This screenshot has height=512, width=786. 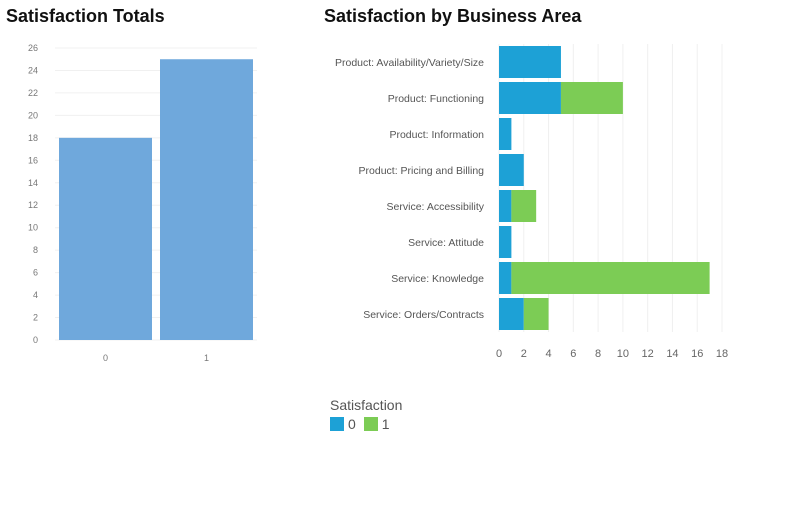 I want to click on x-tick-label: 10, so click(x=623, y=354).